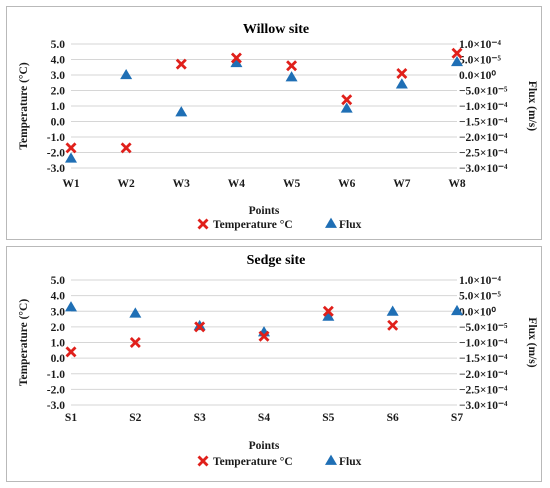 Image resolution: width=550 pixels, height=488 pixels. Describe the element at coordinates (58, 312) in the screenshot. I see `sedge-y-tick-label: 3.0` at that location.